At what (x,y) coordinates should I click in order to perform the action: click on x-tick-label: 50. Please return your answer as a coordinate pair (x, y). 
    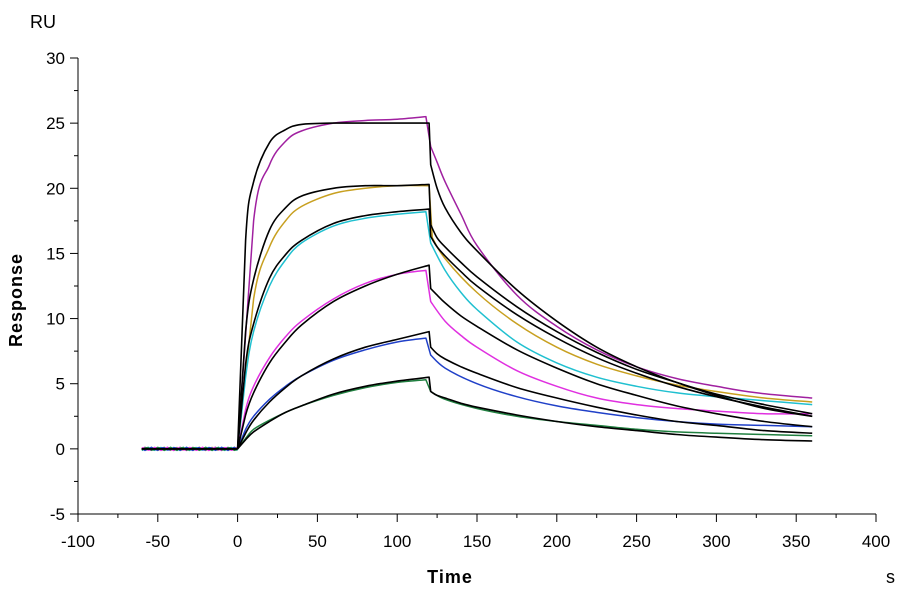
    Looking at the image, I should click on (317, 541).